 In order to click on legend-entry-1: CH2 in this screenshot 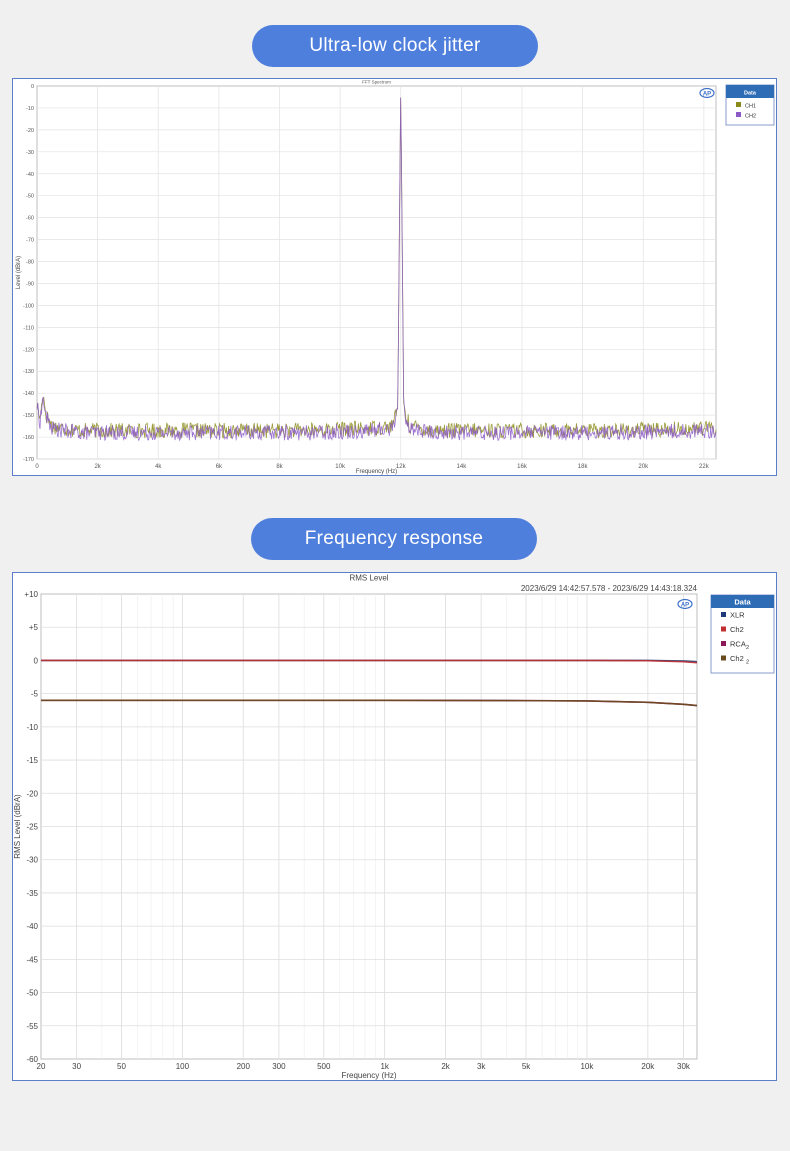, I will do `click(750, 117)`.